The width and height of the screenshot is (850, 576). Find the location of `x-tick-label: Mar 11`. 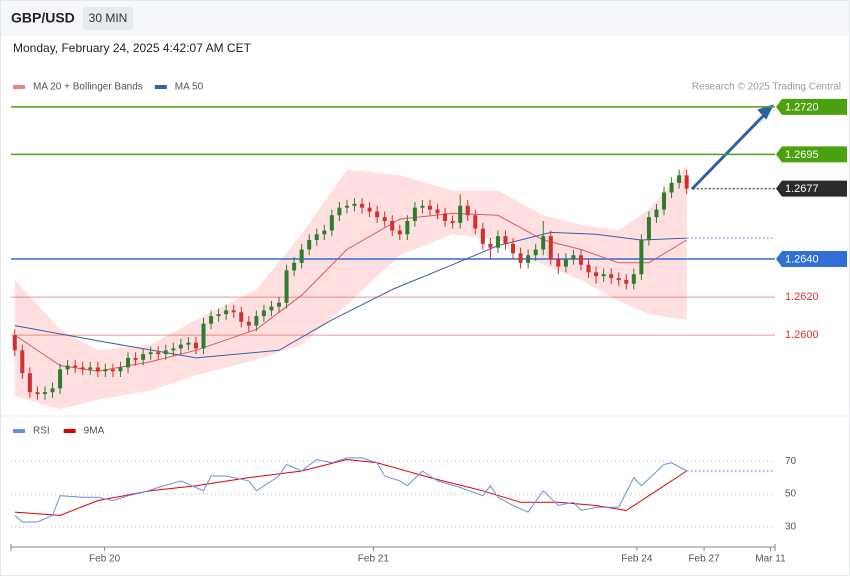

x-tick-label: Mar 11 is located at coordinates (770, 559).